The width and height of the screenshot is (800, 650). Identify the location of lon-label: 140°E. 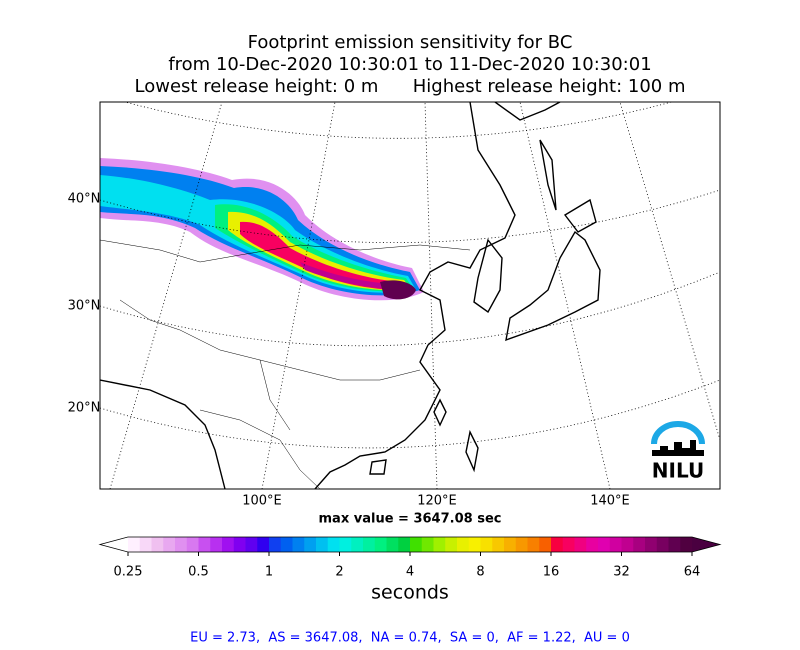
(610, 501).